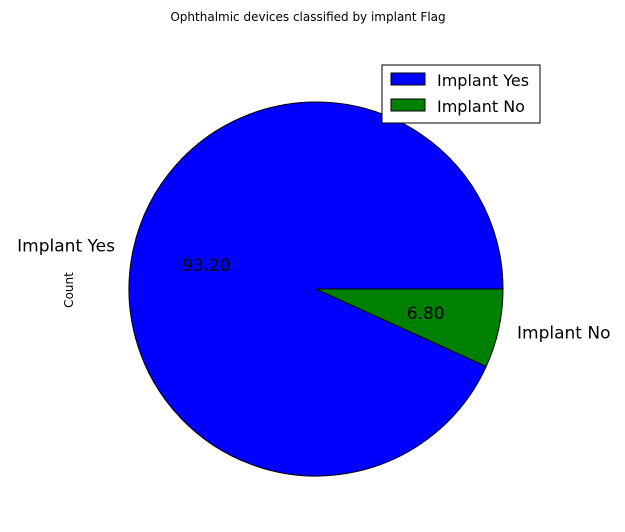 This screenshot has height=532, width=625. What do you see at coordinates (563, 334) in the screenshot?
I see `slice-label-implant-no: Implant No` at bounding box center [563, 334].